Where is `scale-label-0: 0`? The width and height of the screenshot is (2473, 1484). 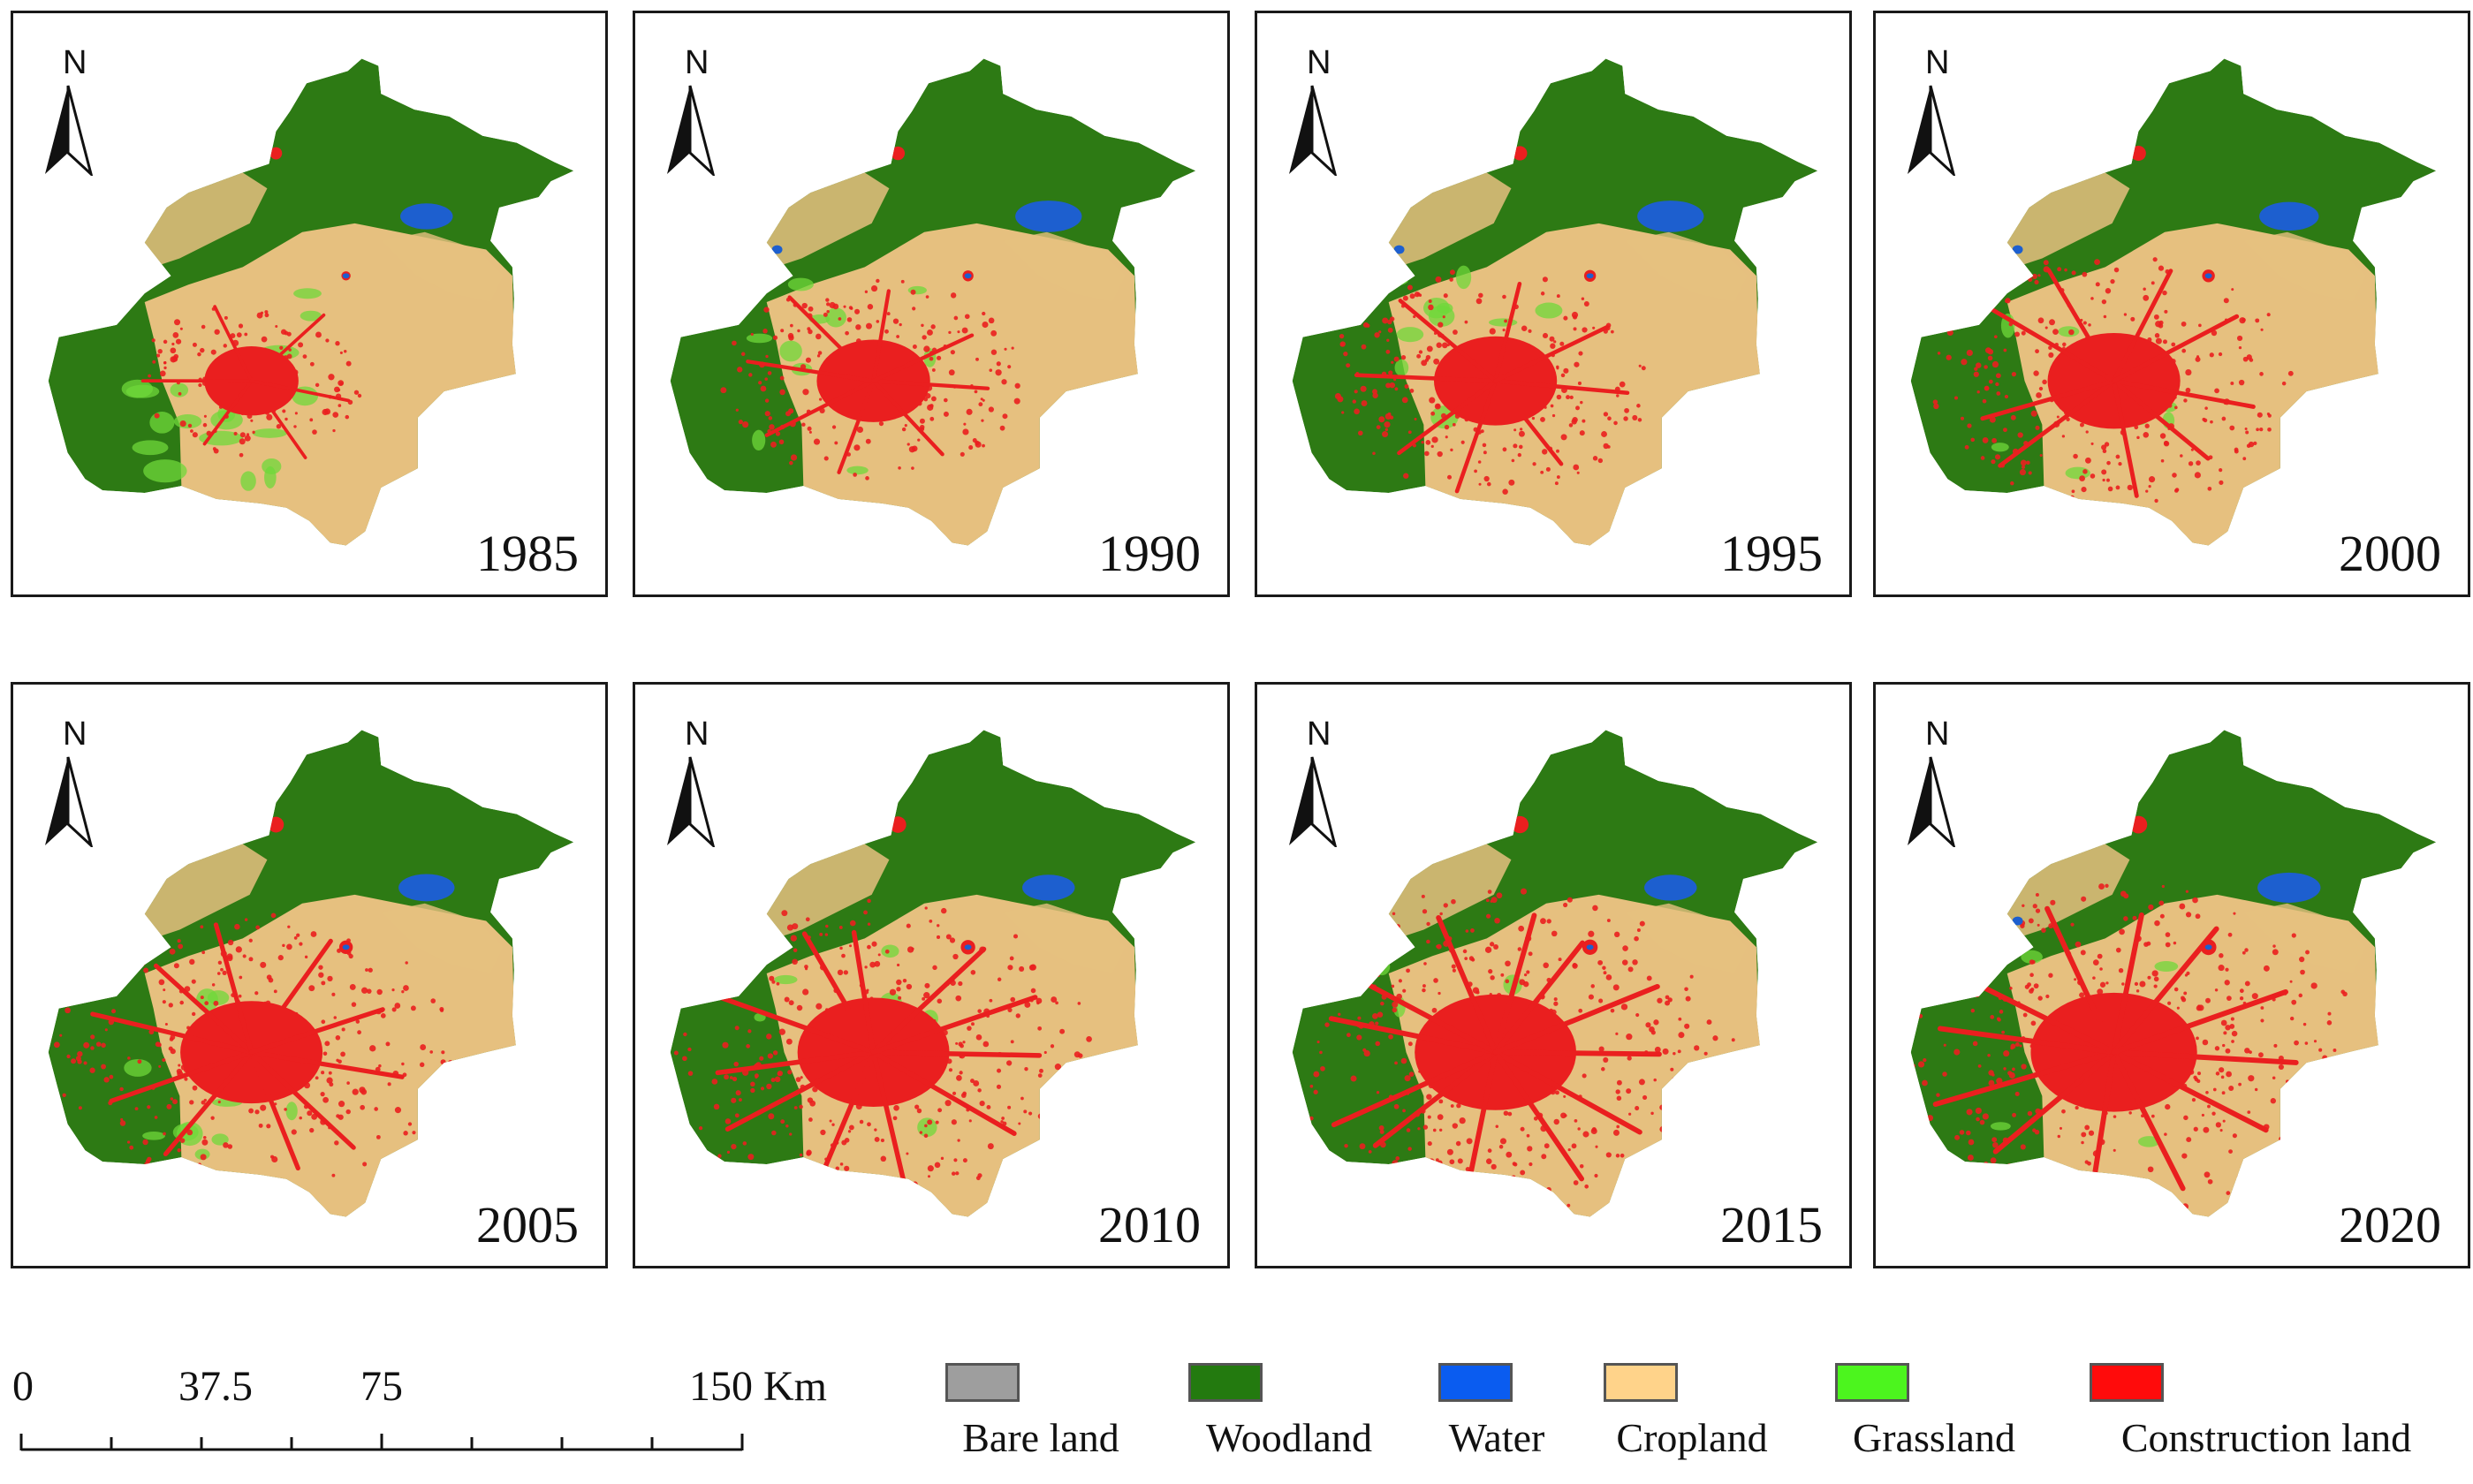 scale-label-0: 0 is located at coordinates (23, 1386).